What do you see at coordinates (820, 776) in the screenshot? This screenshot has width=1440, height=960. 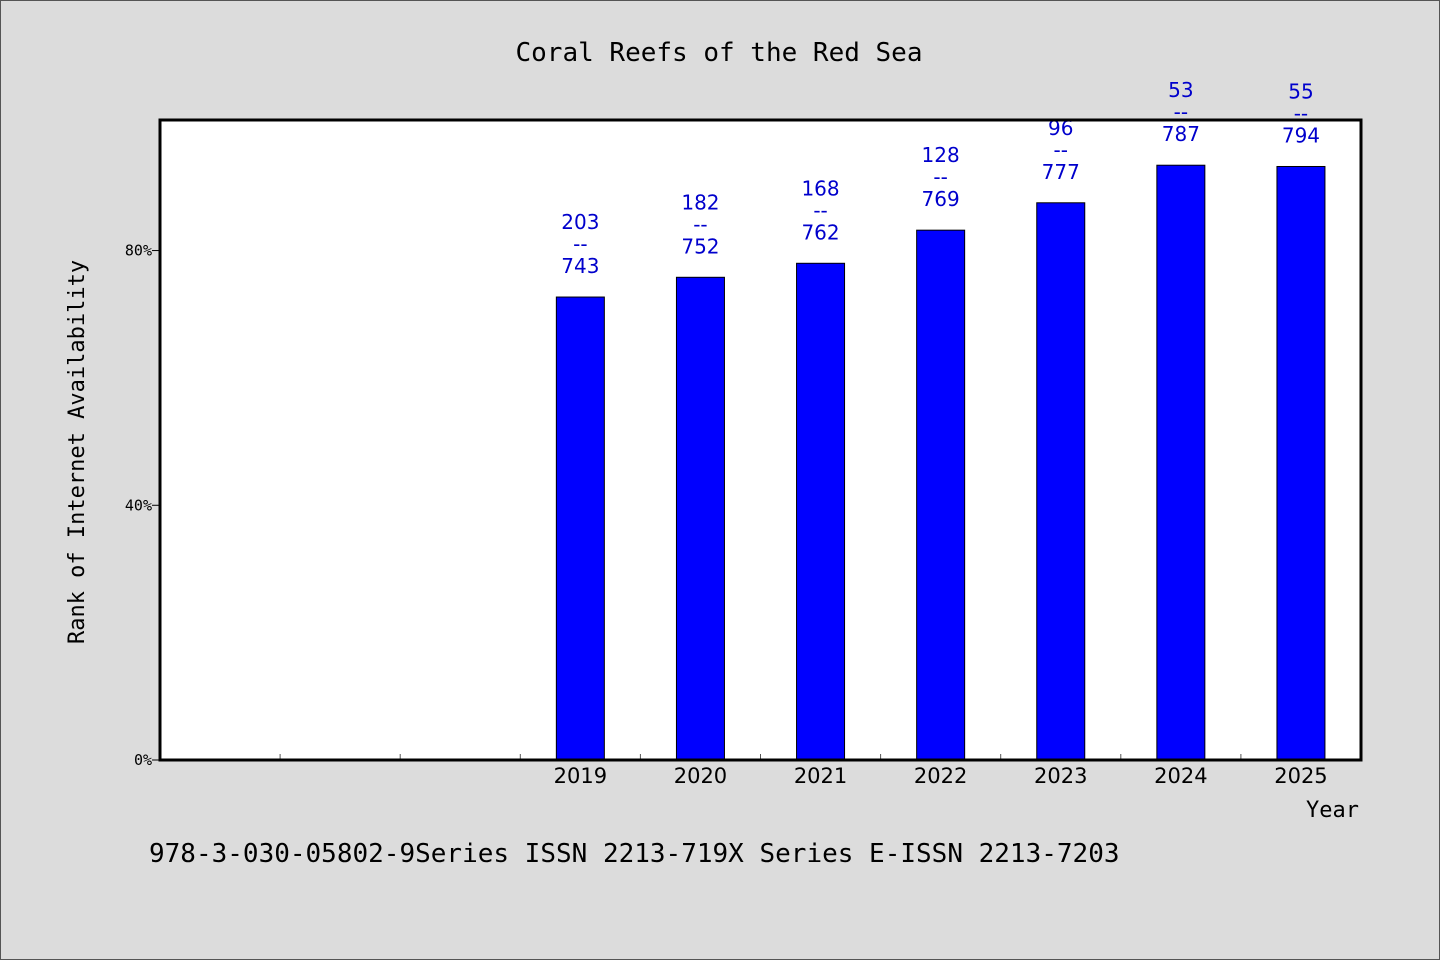 I see `x-tick-label: 2021` at bounding box center [820, 776].